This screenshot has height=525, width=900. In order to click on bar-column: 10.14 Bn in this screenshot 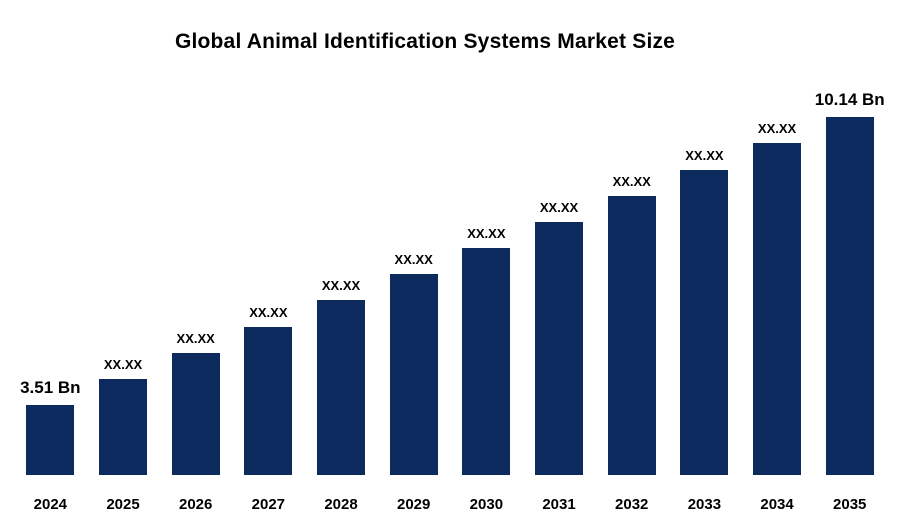, I will do `click(849, 276)`.